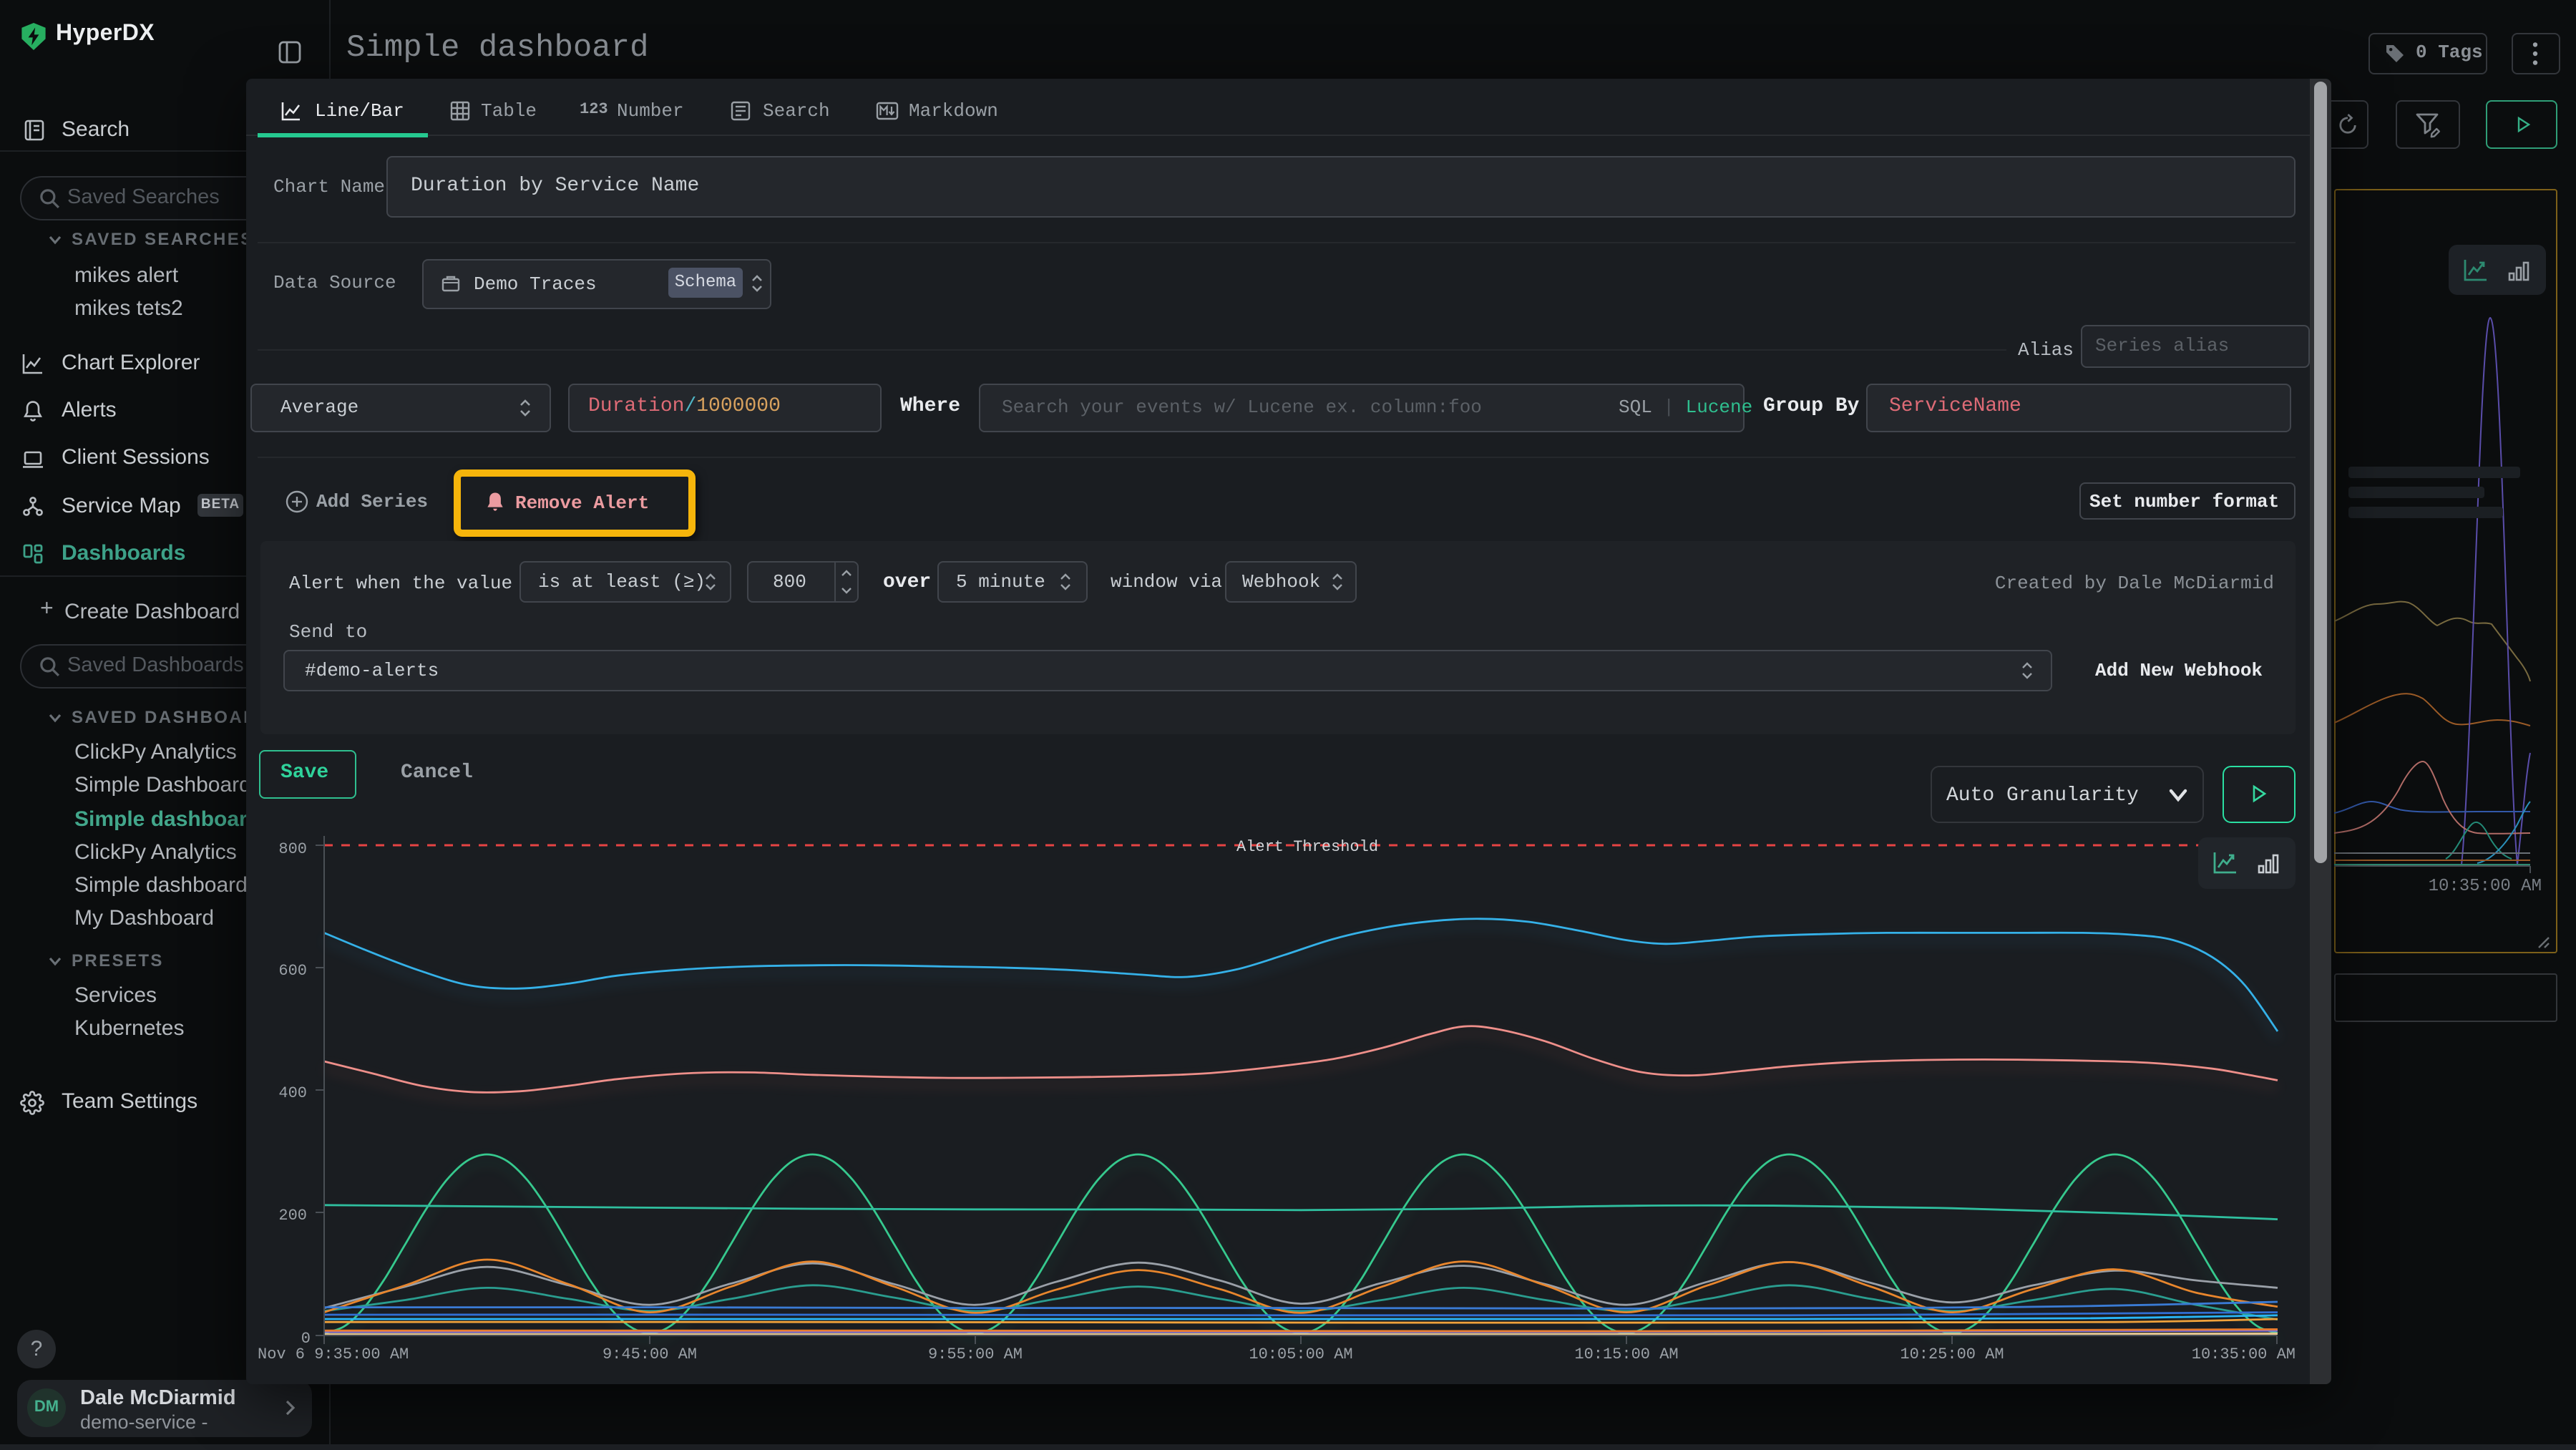 This screenshot has width=2576, height=1450. What do you see at coordinates (292, 849) in the screenshot?
I see `svg-text: 800` at bounding box center [292, 849].